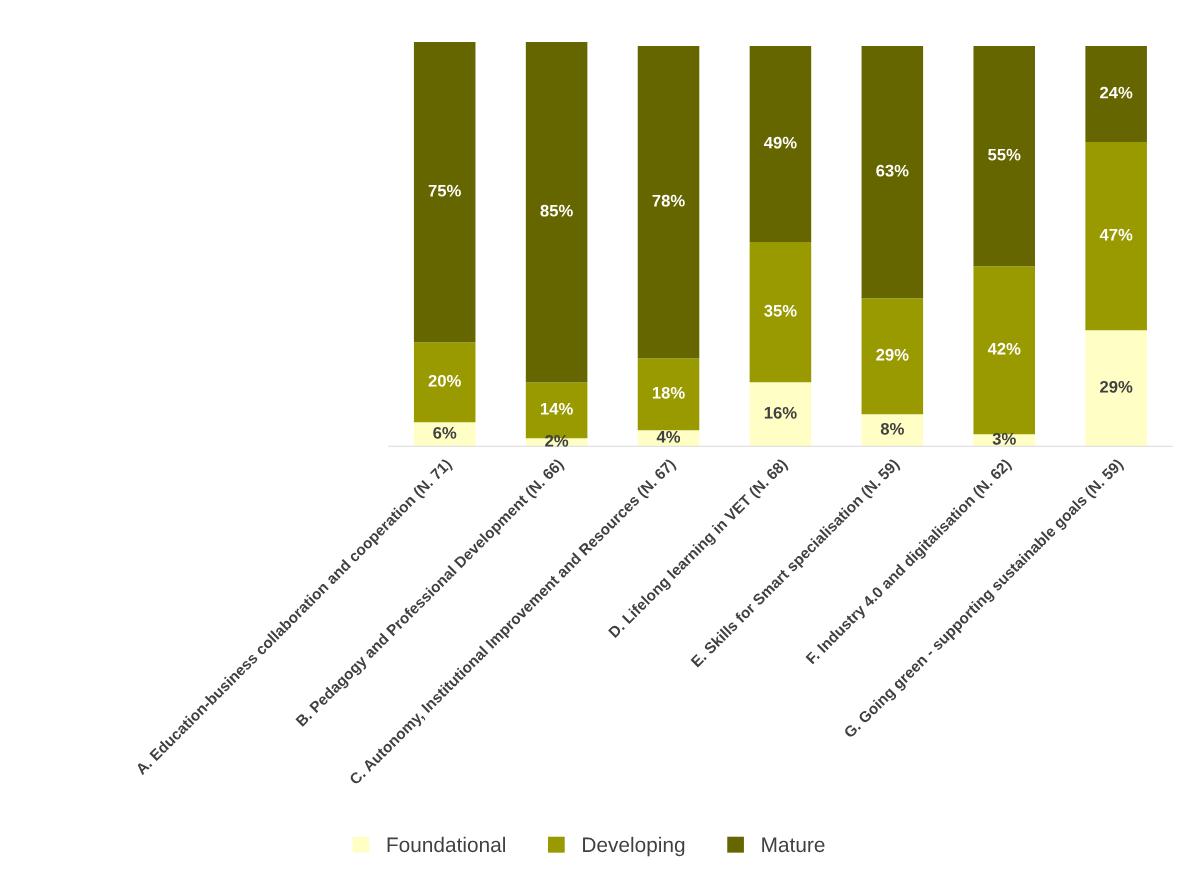 The width and height of the screenshot is (1178, 875). What do you see at coordinates (557, 440) in the screenshot?
I see `data-label: 2%` at bounding box center [557, 440].